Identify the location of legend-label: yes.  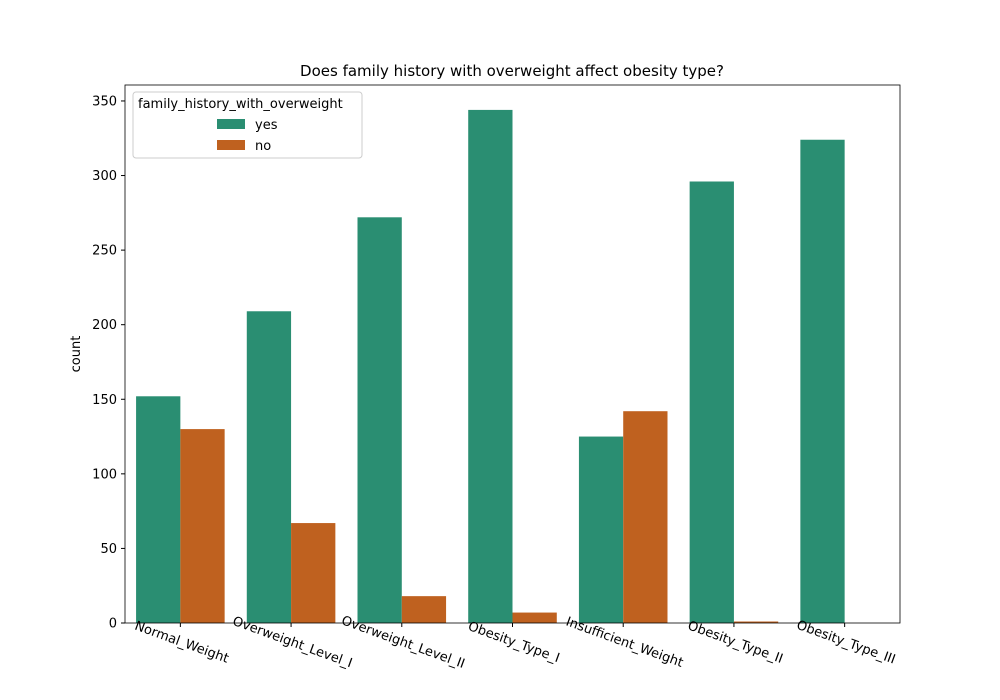
(266, 125).